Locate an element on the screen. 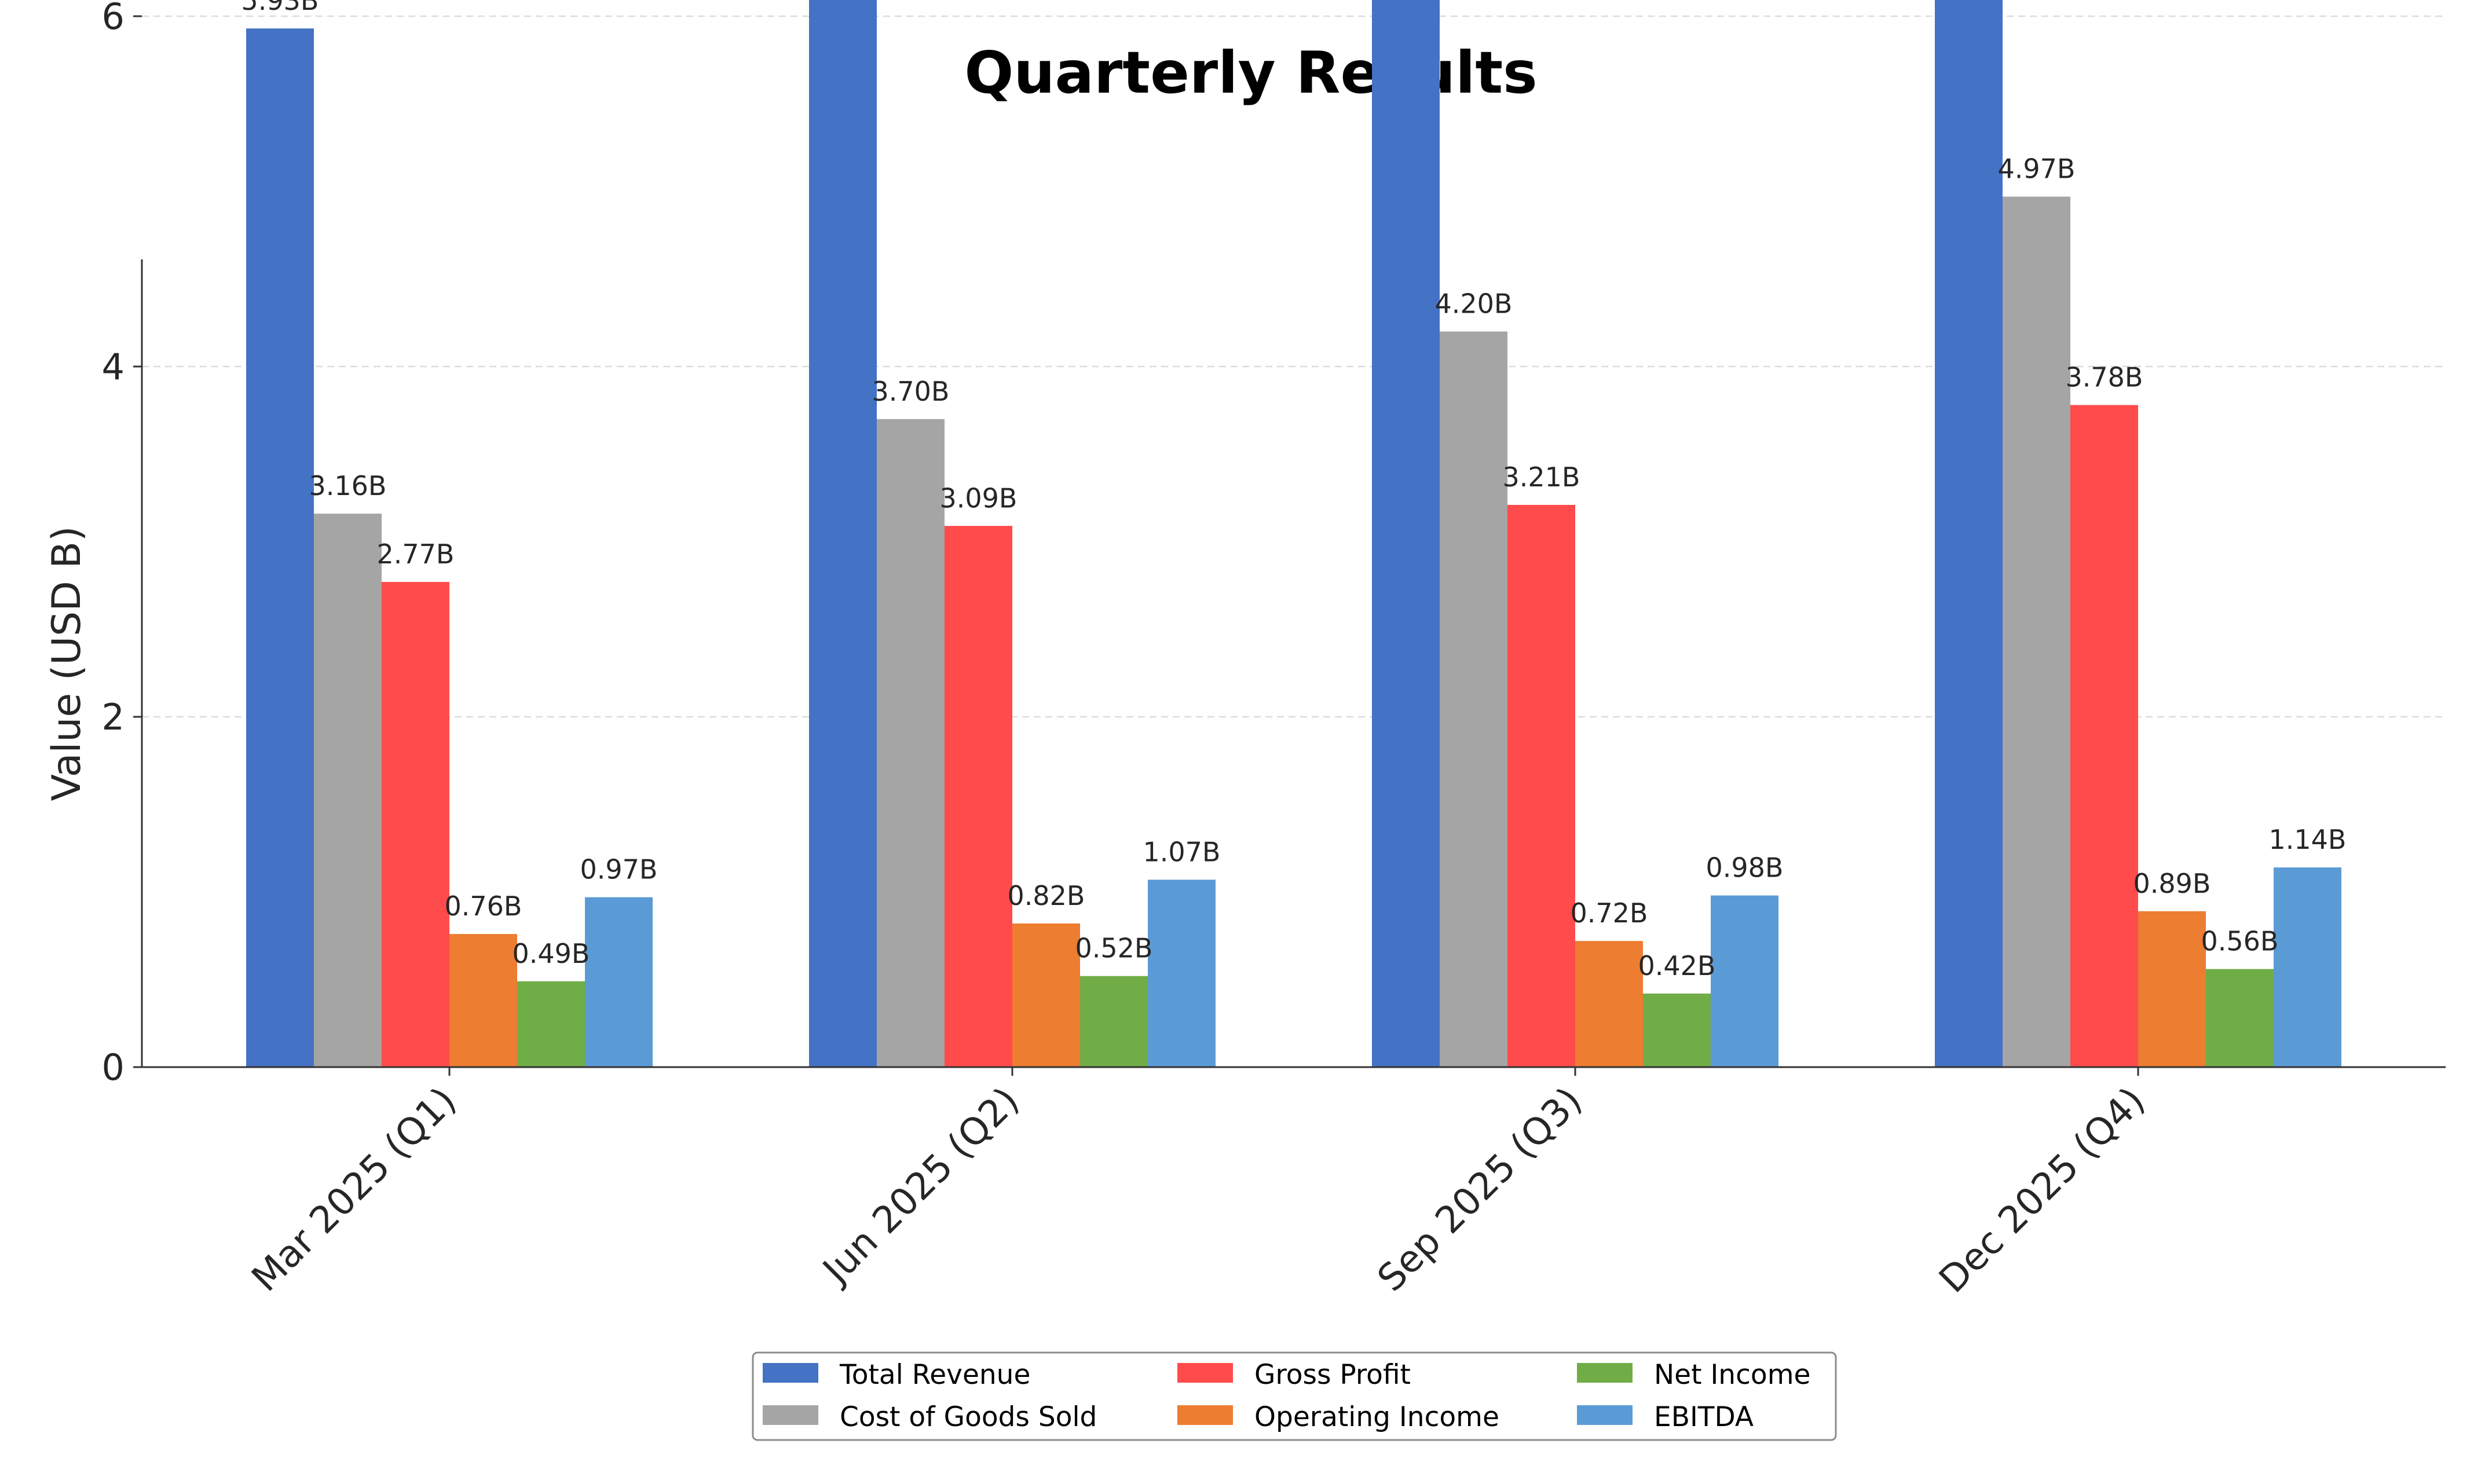  bar-label: 3.78B is located at coordinates (2104, 377).